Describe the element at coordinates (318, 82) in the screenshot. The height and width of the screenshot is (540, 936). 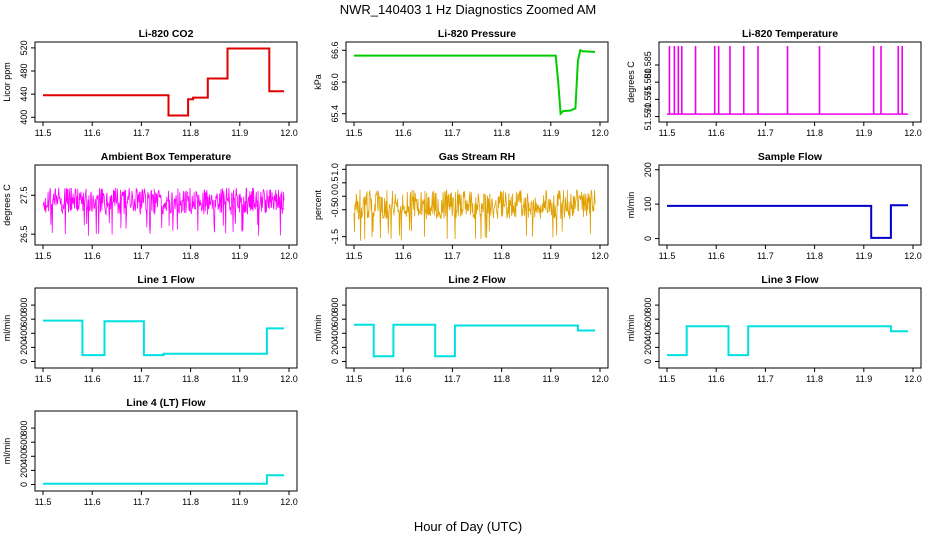
I see `y-axis-label: kPa` at that location.